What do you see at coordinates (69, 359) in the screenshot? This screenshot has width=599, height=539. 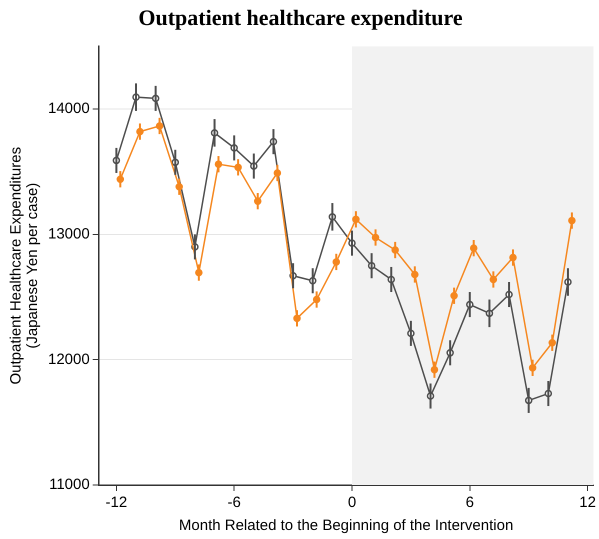 I see `y-tick-label: 12000` at bounding box center [69, 359].